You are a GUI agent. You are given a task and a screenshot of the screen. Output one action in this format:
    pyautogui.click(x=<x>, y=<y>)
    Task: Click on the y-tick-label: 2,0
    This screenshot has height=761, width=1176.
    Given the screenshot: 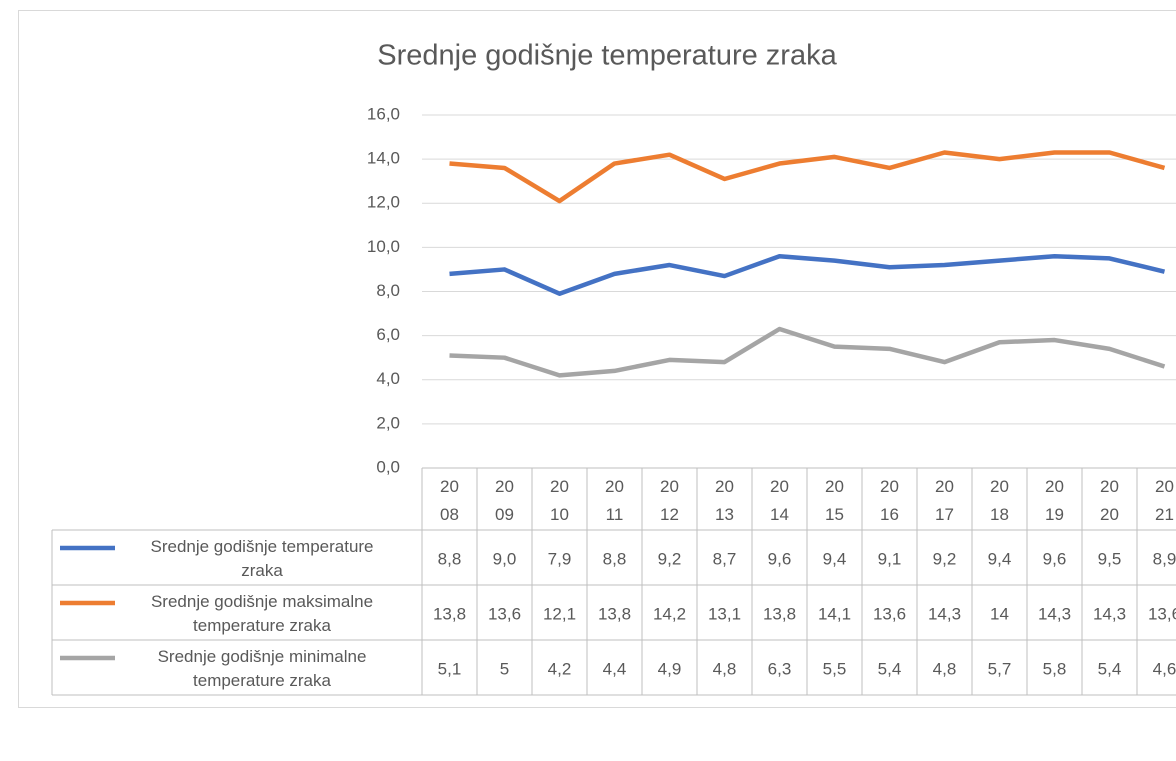 What is the action you would take?
    pyautogui.click(x=388, y=422)
    